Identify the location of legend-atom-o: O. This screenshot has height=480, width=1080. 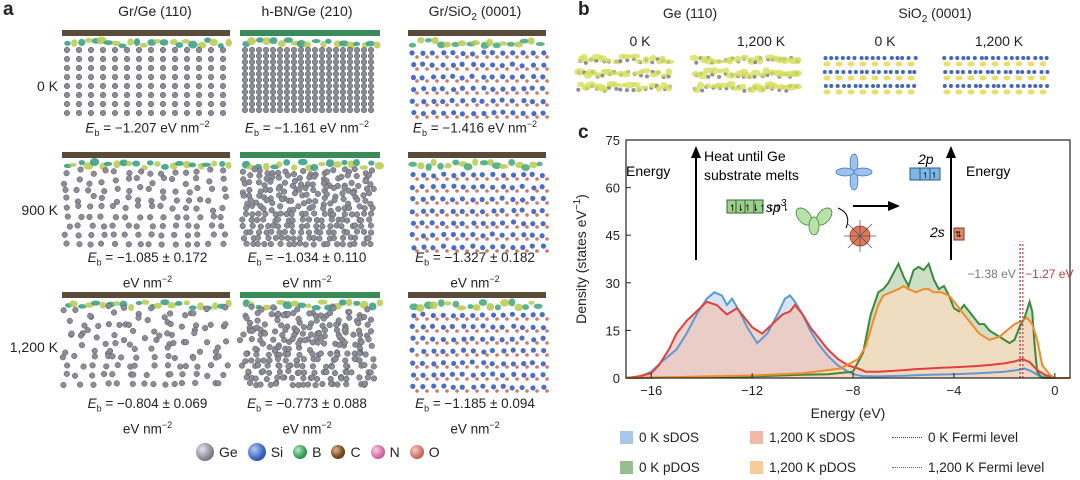
(424, 452).